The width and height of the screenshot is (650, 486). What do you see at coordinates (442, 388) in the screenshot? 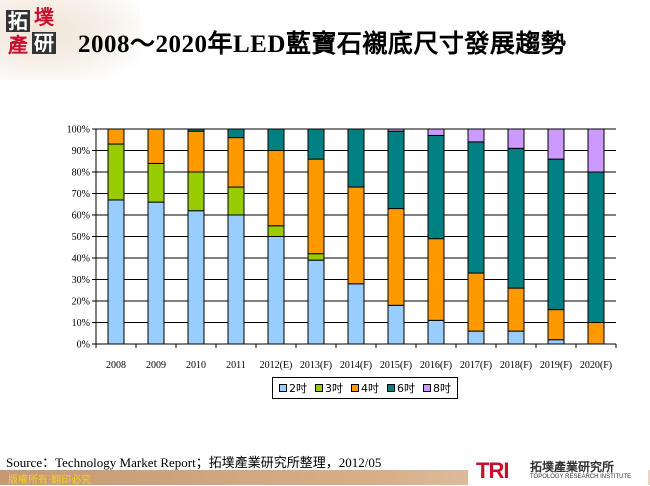
I see `legend-label: 8吋` at bounding box center [442, 388].